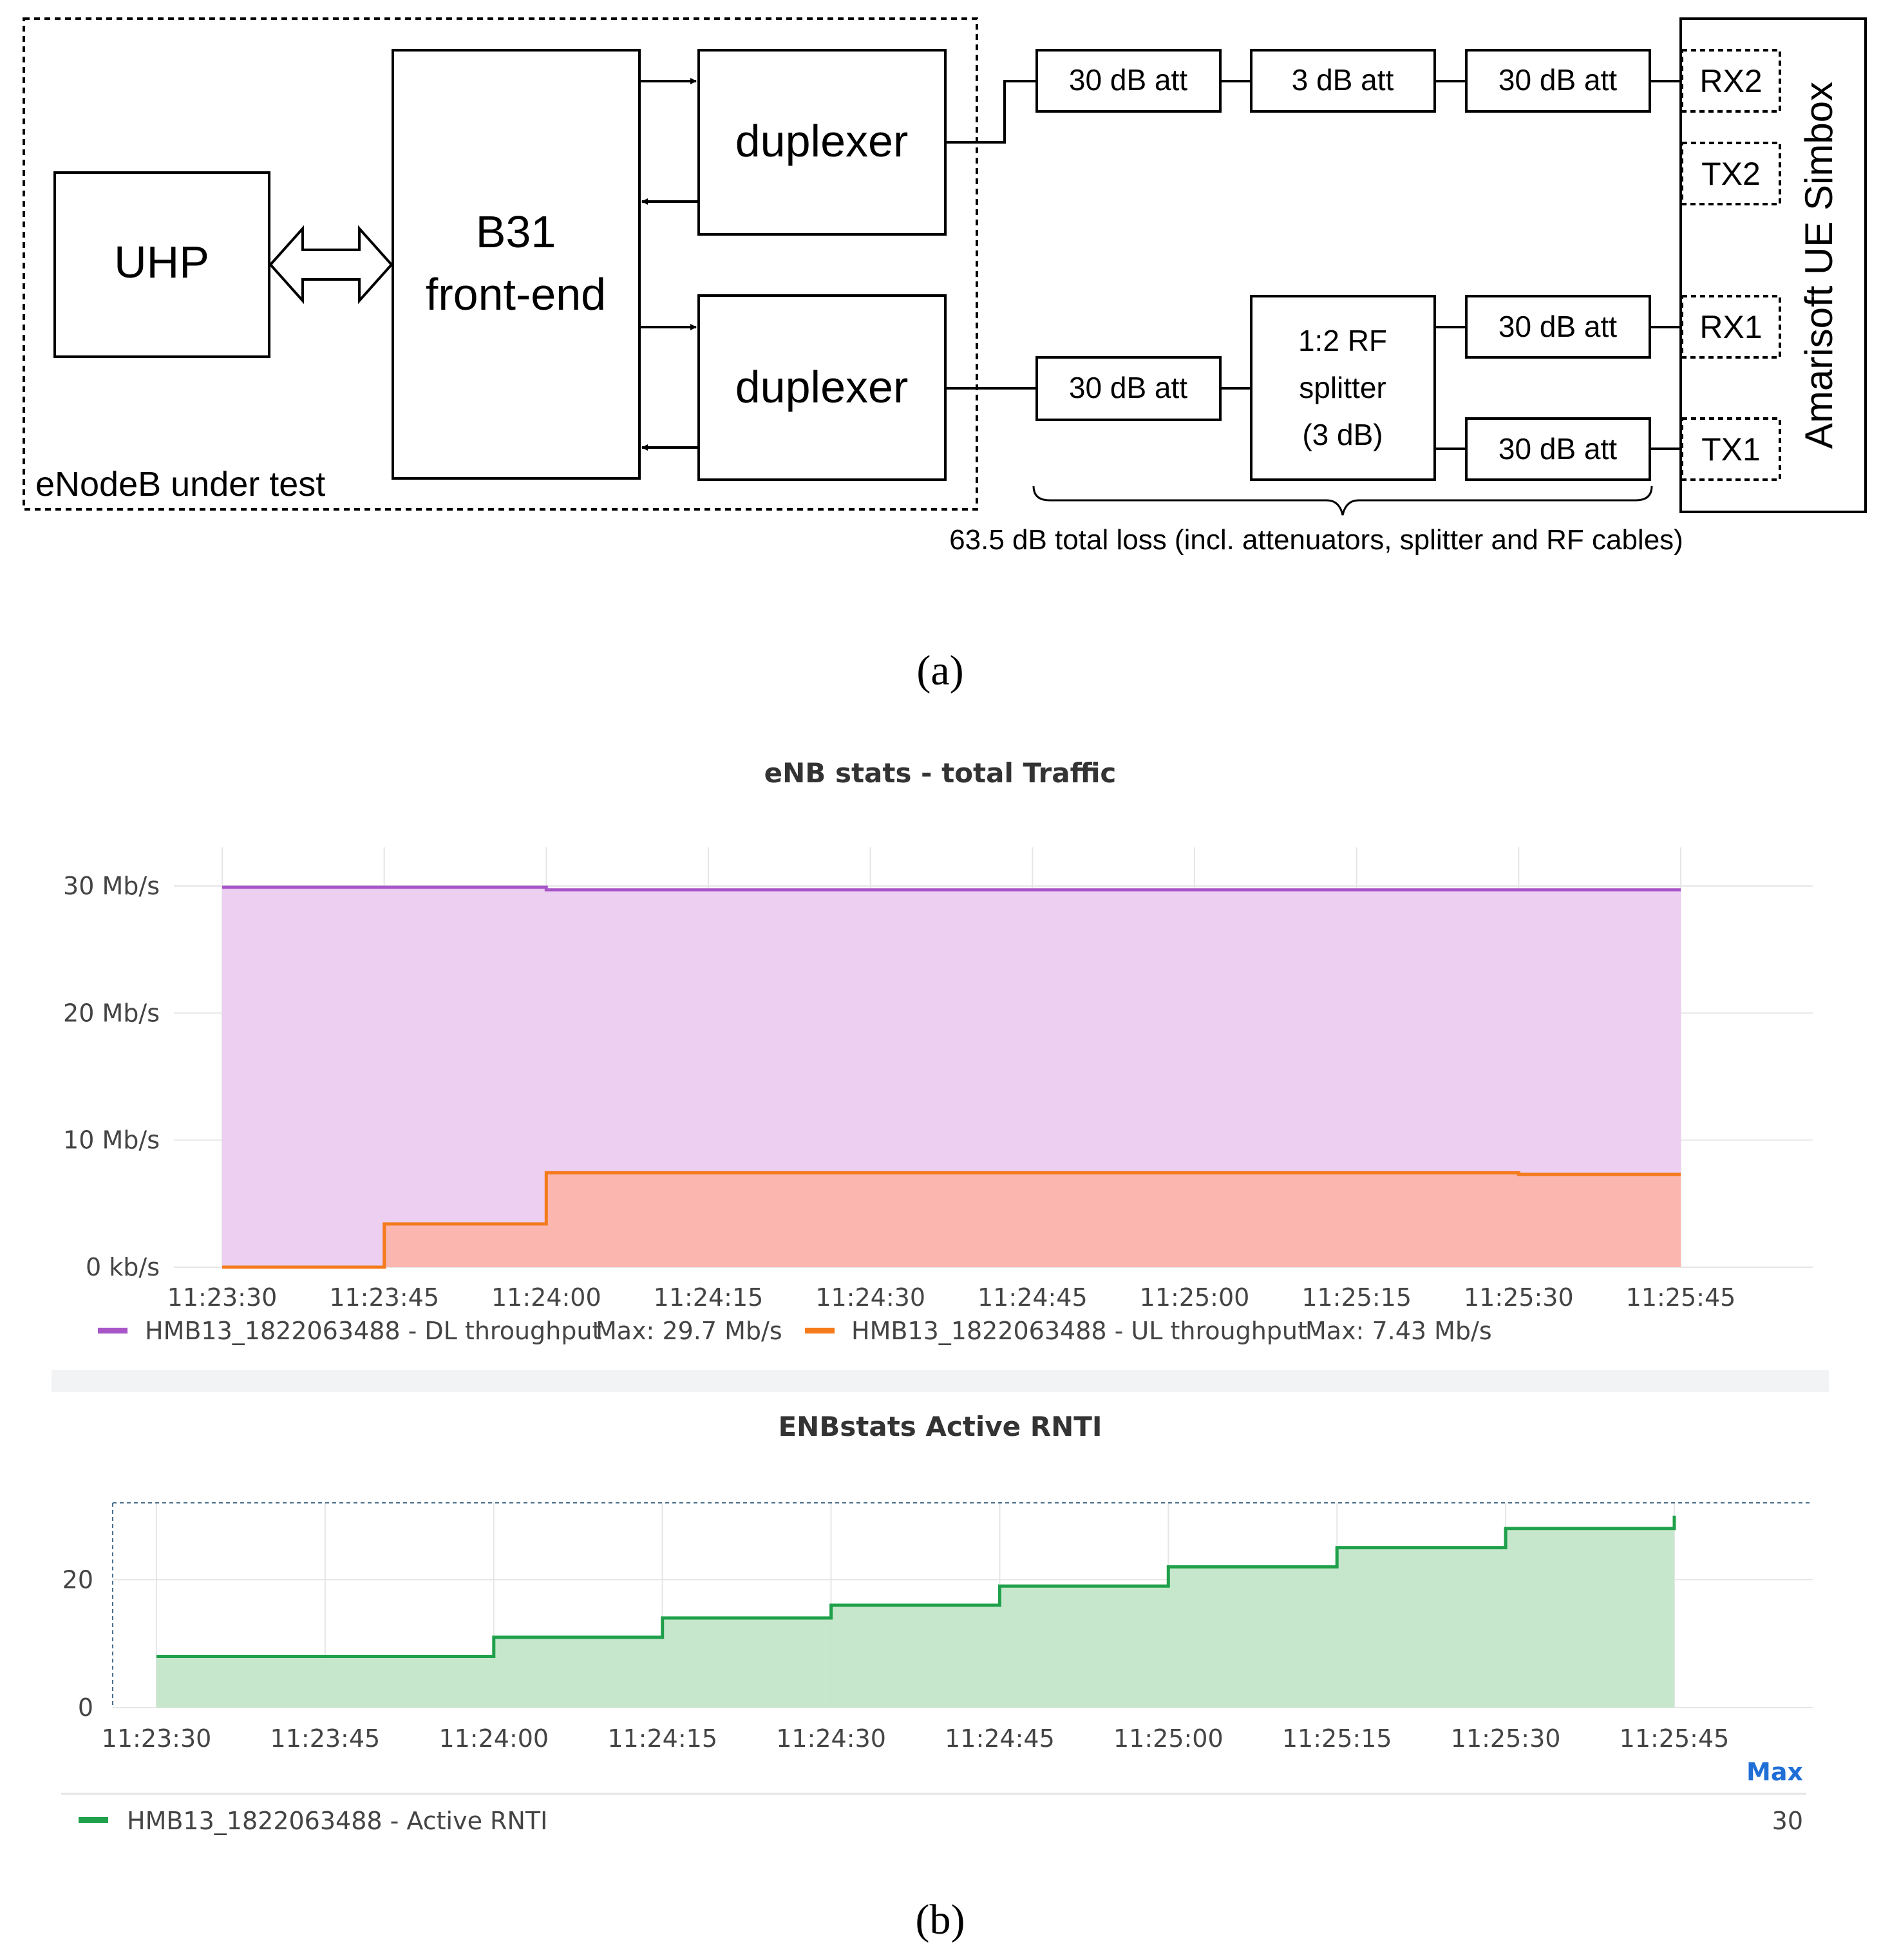  Describe the element at coordinates (1774, 1772) in the screenshot. I see `legend-header-max: Max` at that location.